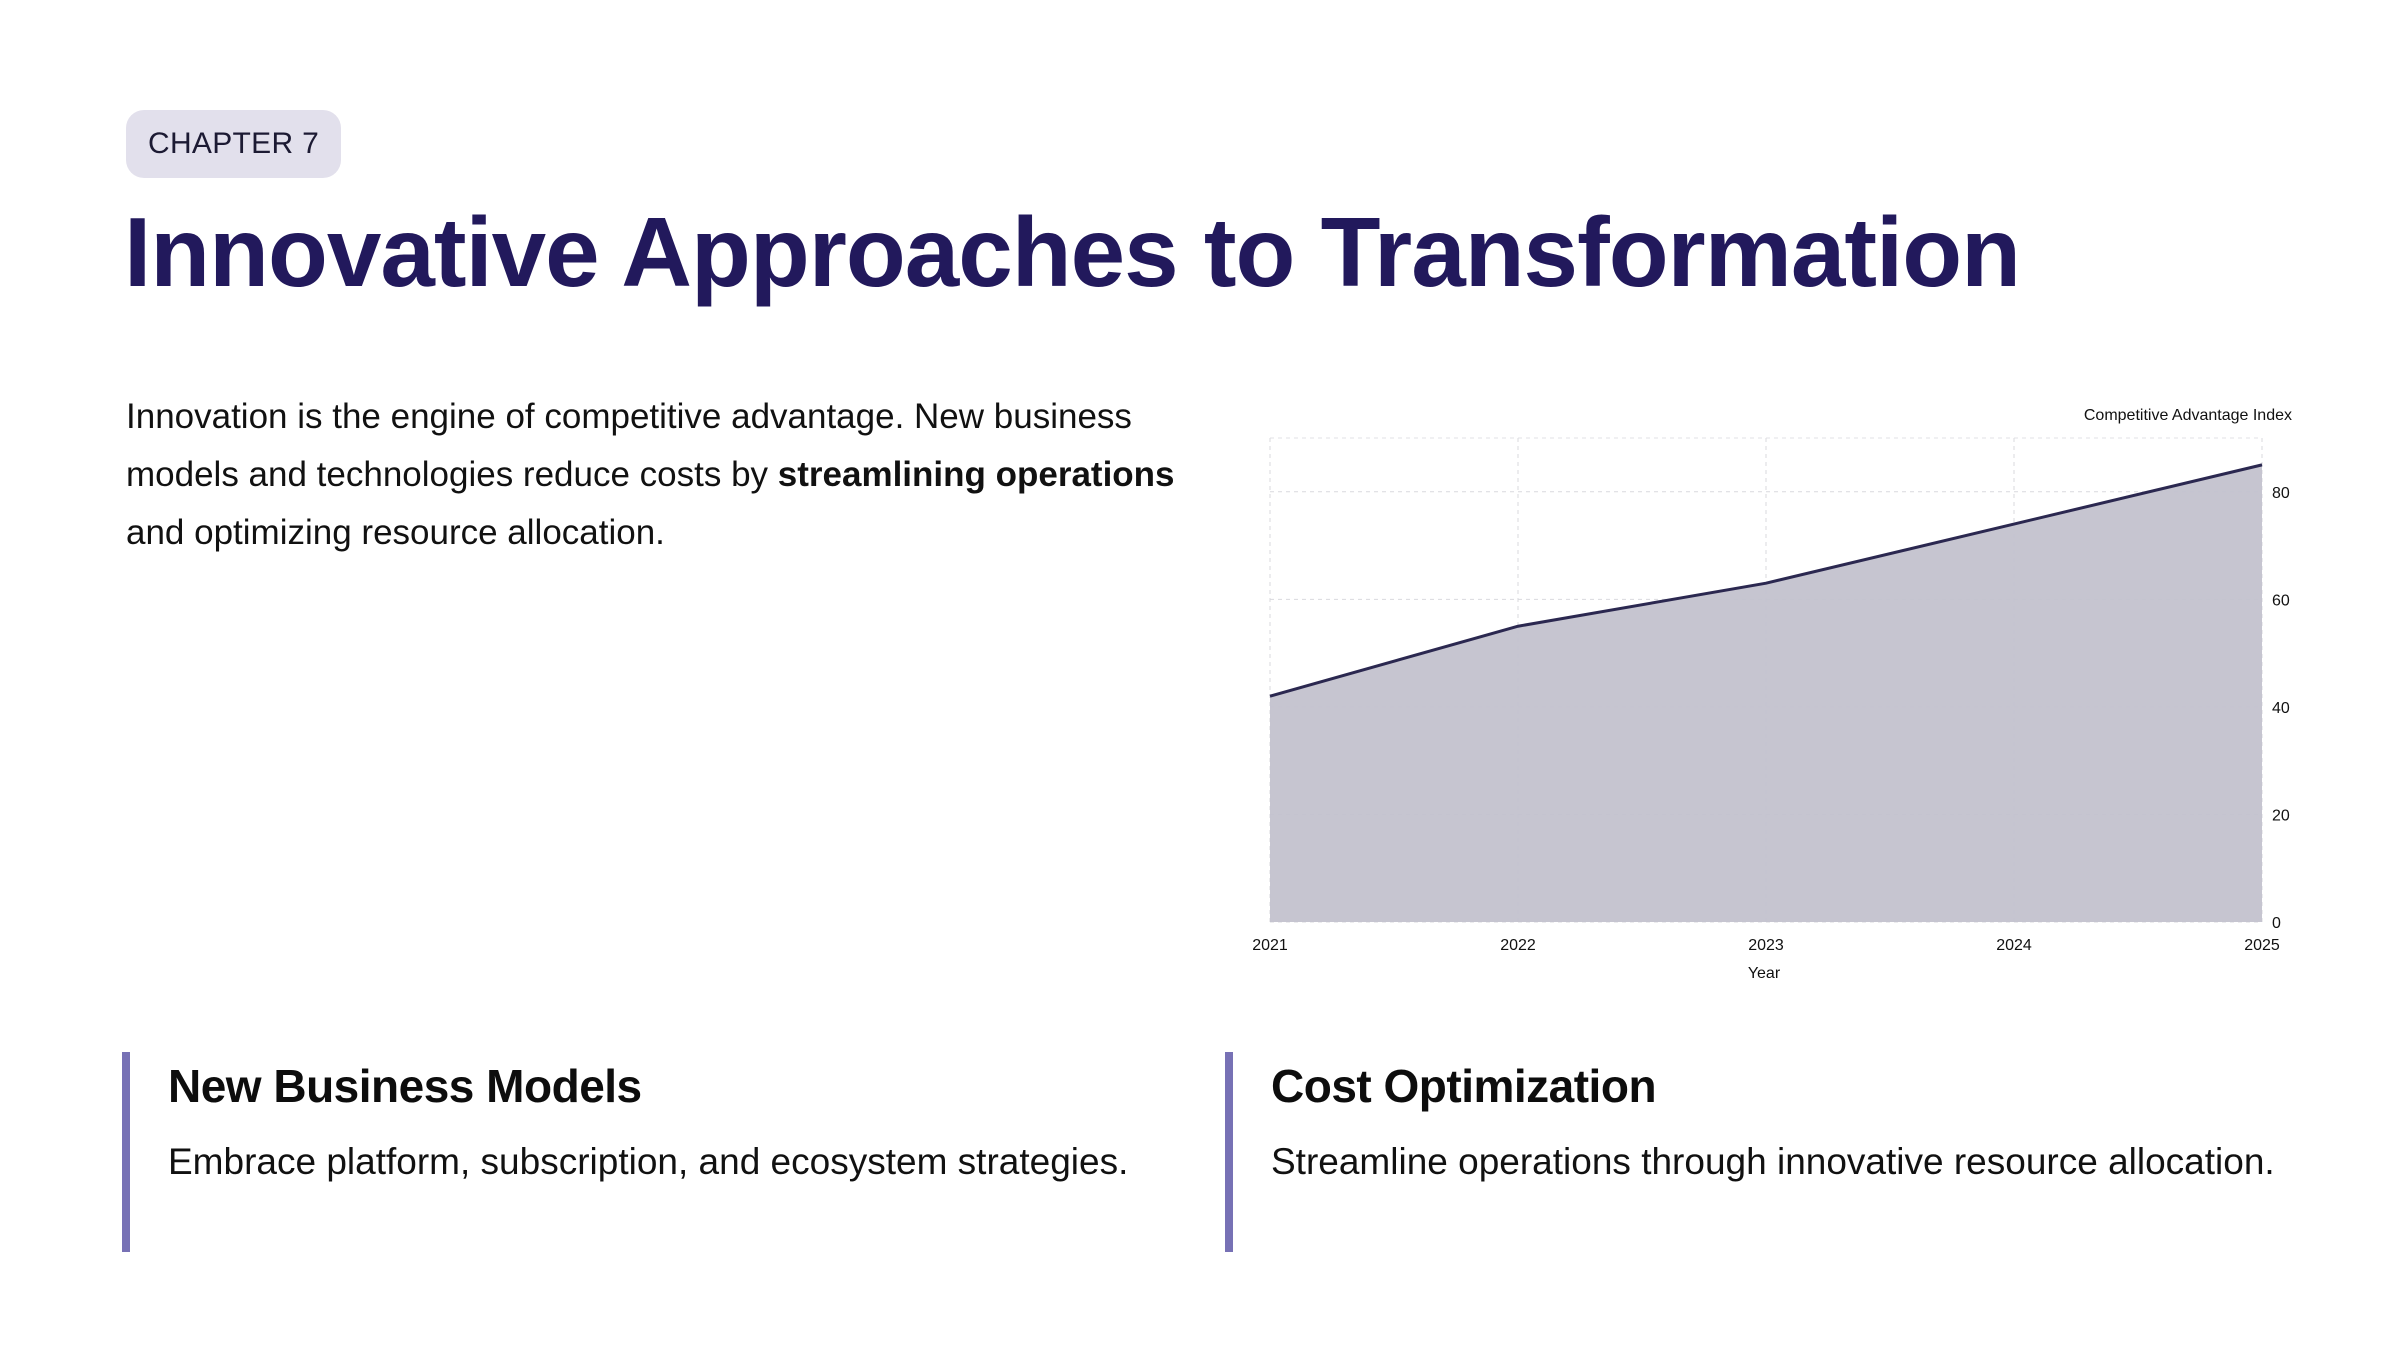 The width and height of the screenshot is (2400, 1350). I want to click on x-tick-label: 2023, so click(1766, 945).